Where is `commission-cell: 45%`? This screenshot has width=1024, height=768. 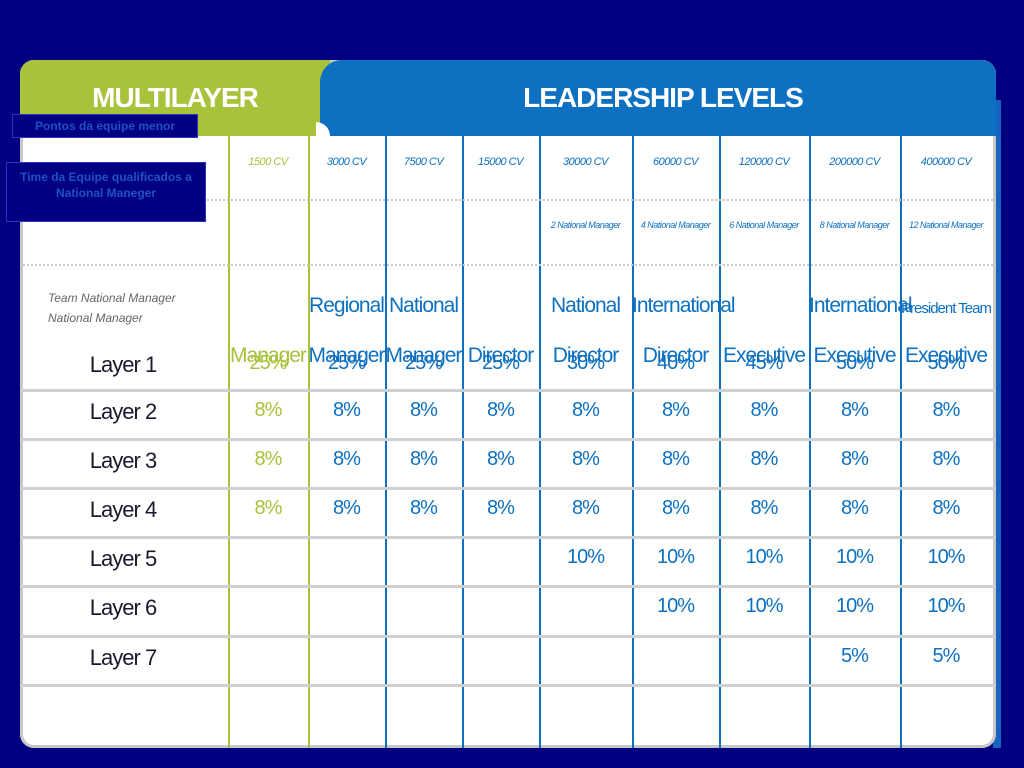
commission-cell: 45% is located at coordinates (764, 363).